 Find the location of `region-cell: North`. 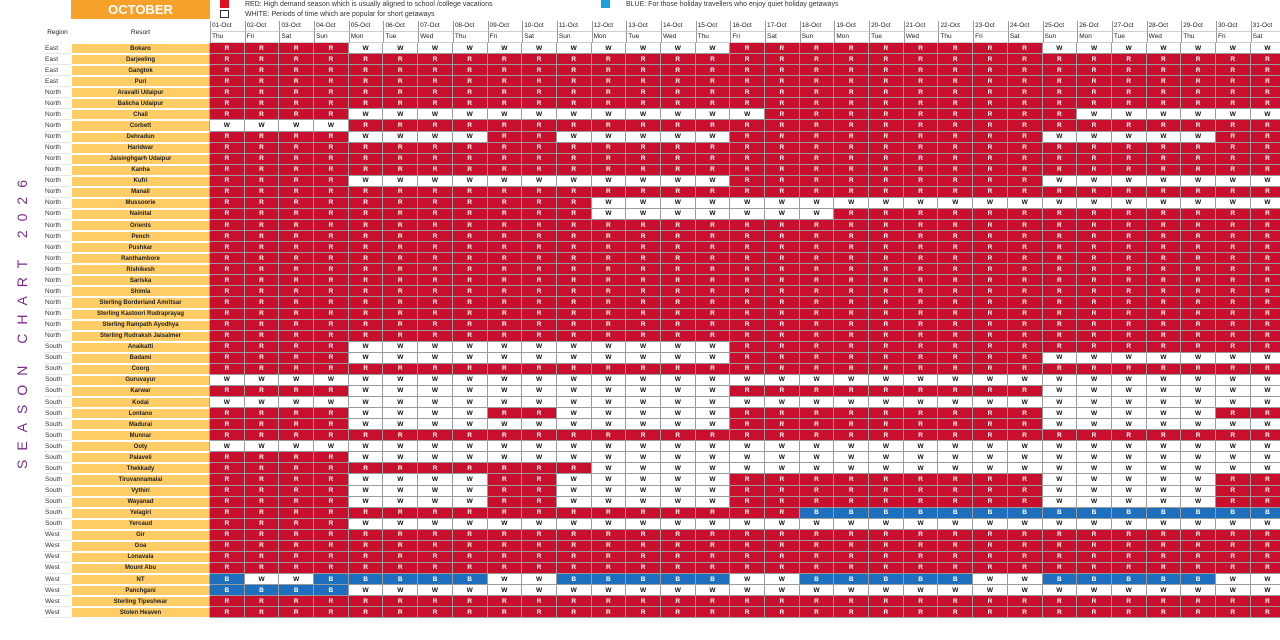

region-cell: North is located at coordinates (57, 292).